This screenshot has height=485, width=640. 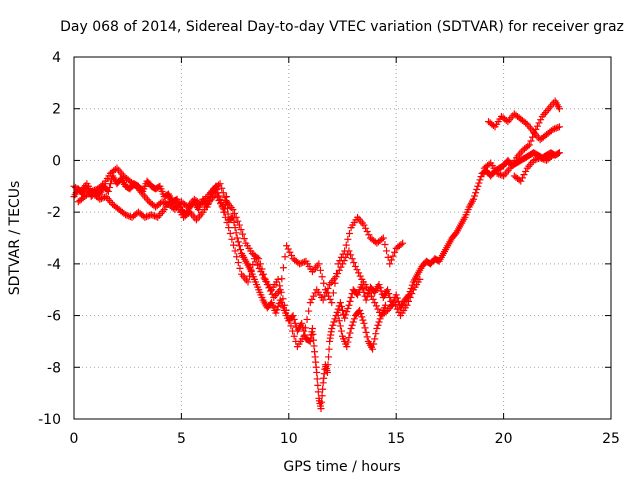 What do you see at coordinates (54, 317) in the screenshot?
I see `y-tick-label: -6` at bounding box center [54, 317].